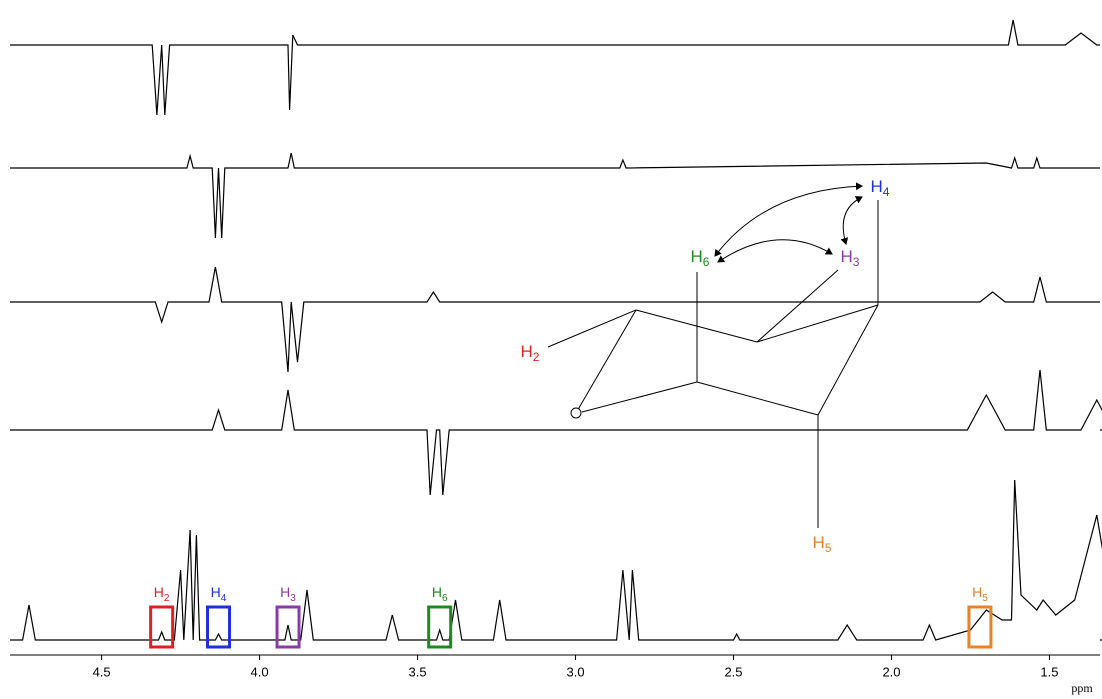 This screenshot has height=699, width=1102. What do you see at coordinates (102, 671) in the screenshot?
I see `x-tick-label: 4.5` at bounding box center [102, 671].